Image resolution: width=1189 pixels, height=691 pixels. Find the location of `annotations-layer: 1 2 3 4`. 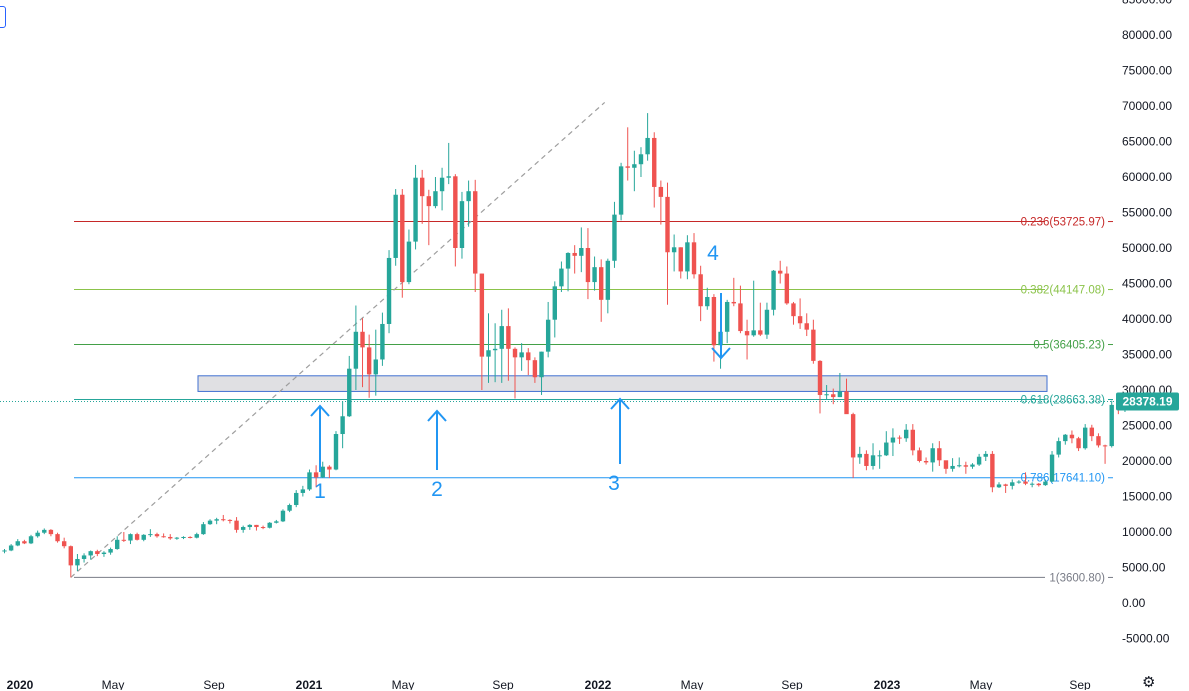

annotations-layer: 1 2 3 4 is located at coordinates (520, 372).